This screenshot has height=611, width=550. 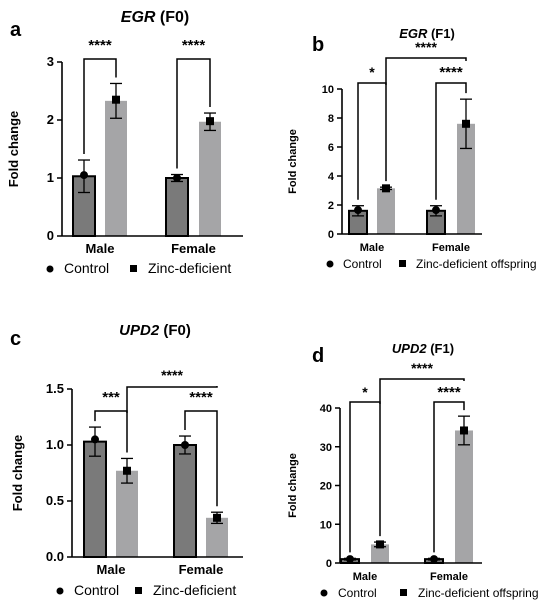 I want to click on y-tick-label: 6, so click(x=331, y=148).